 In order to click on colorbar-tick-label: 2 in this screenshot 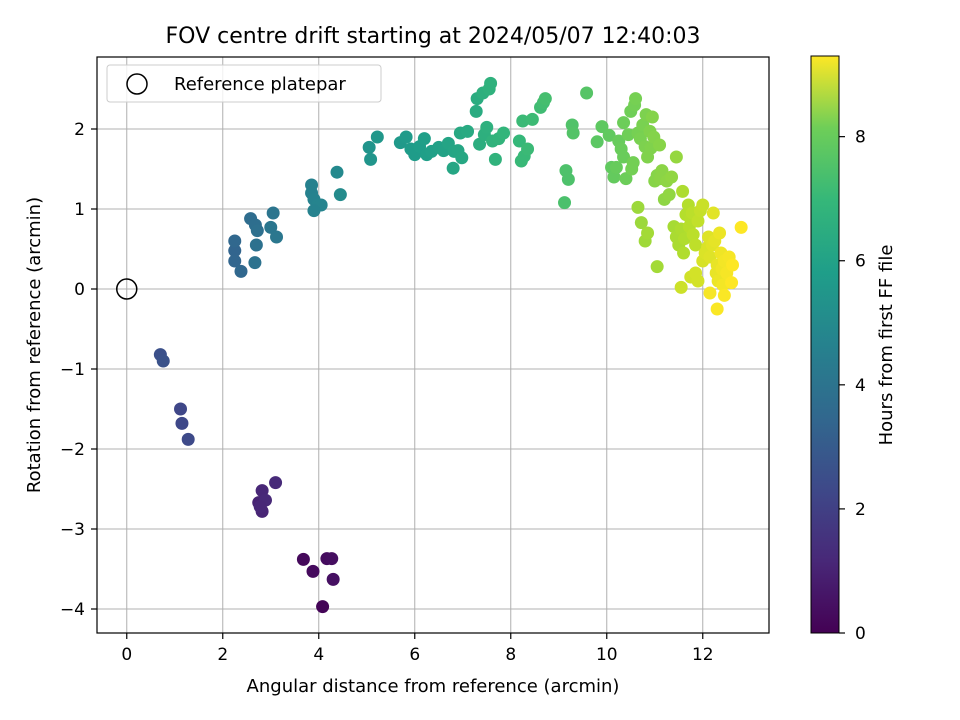, I will do `click(860, 510)`.